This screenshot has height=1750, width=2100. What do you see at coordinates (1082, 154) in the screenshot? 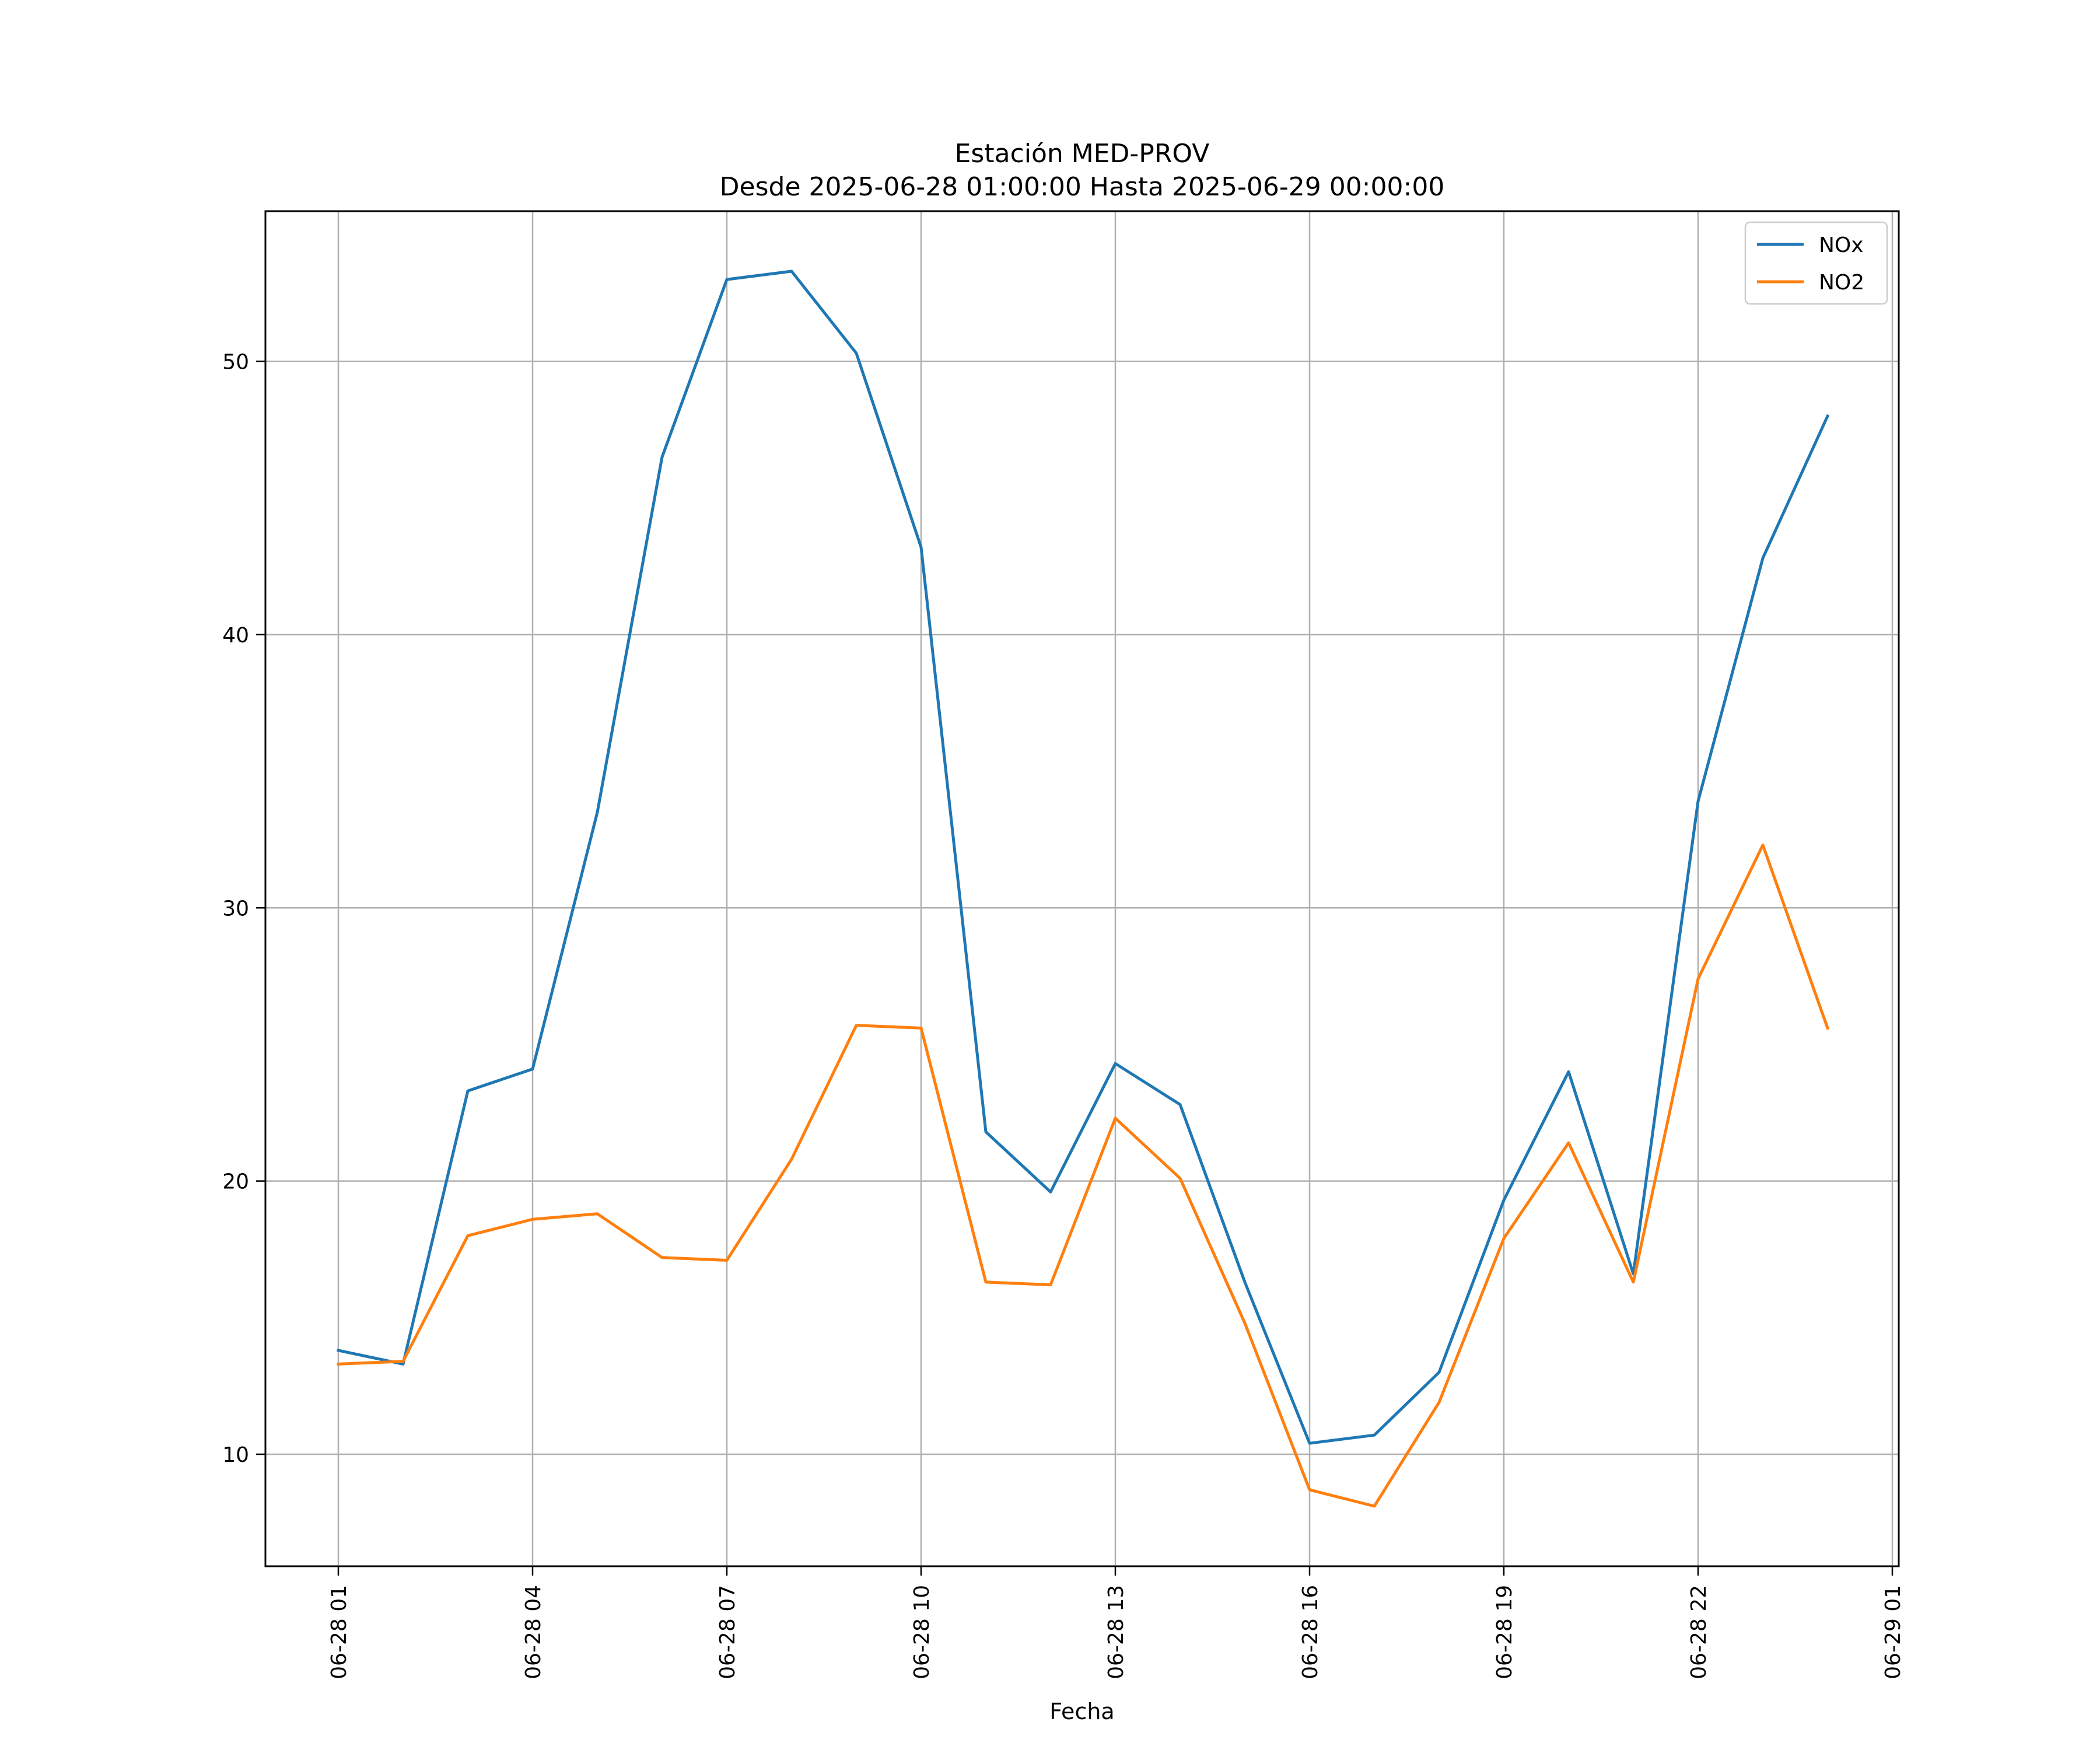
I see `chart-title: Estación MED-PROV` at bounding box center [1082, 154].